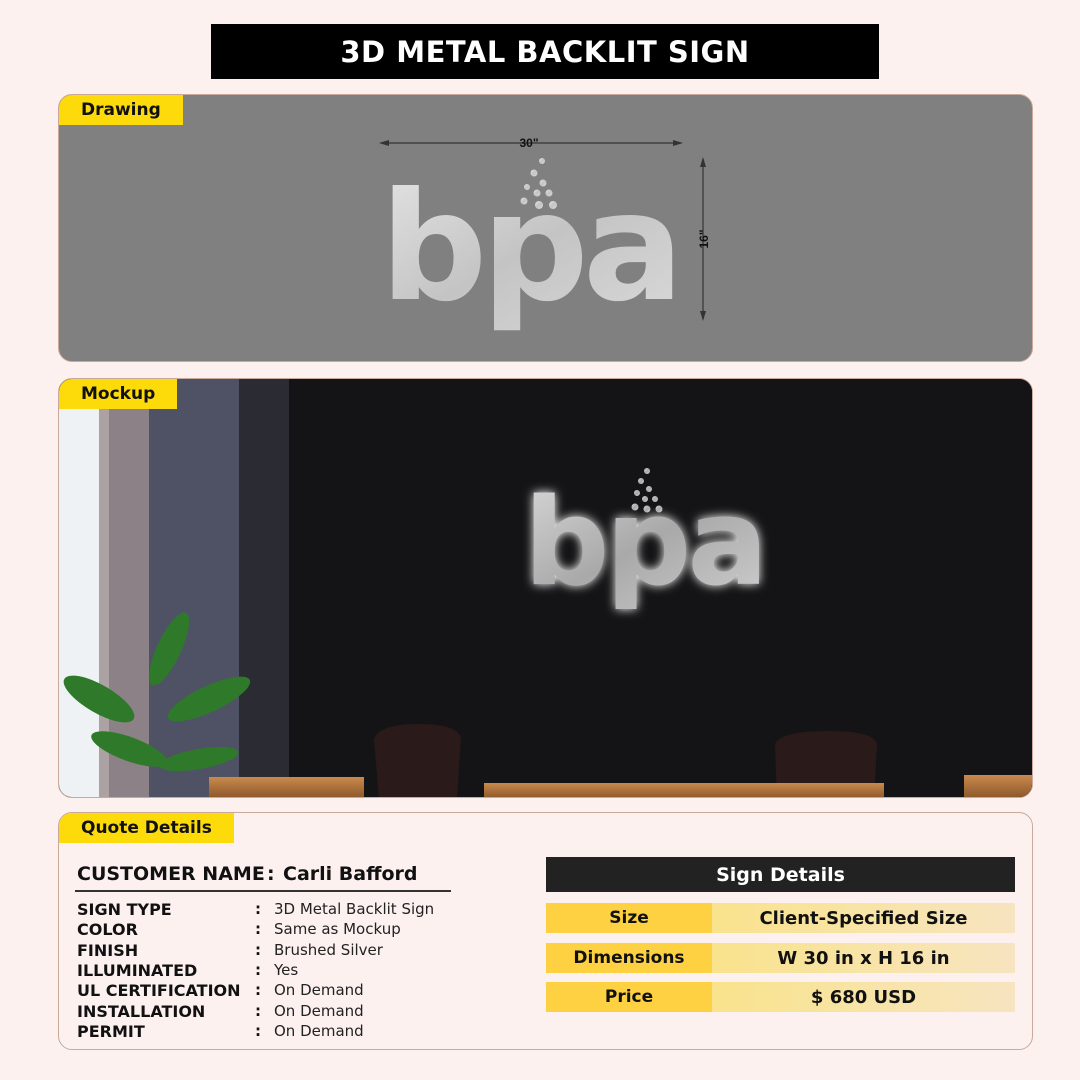  Describe the element at coordinates (529, 248) in the screenshot. I see `logo-drawing: bpa` at that location.